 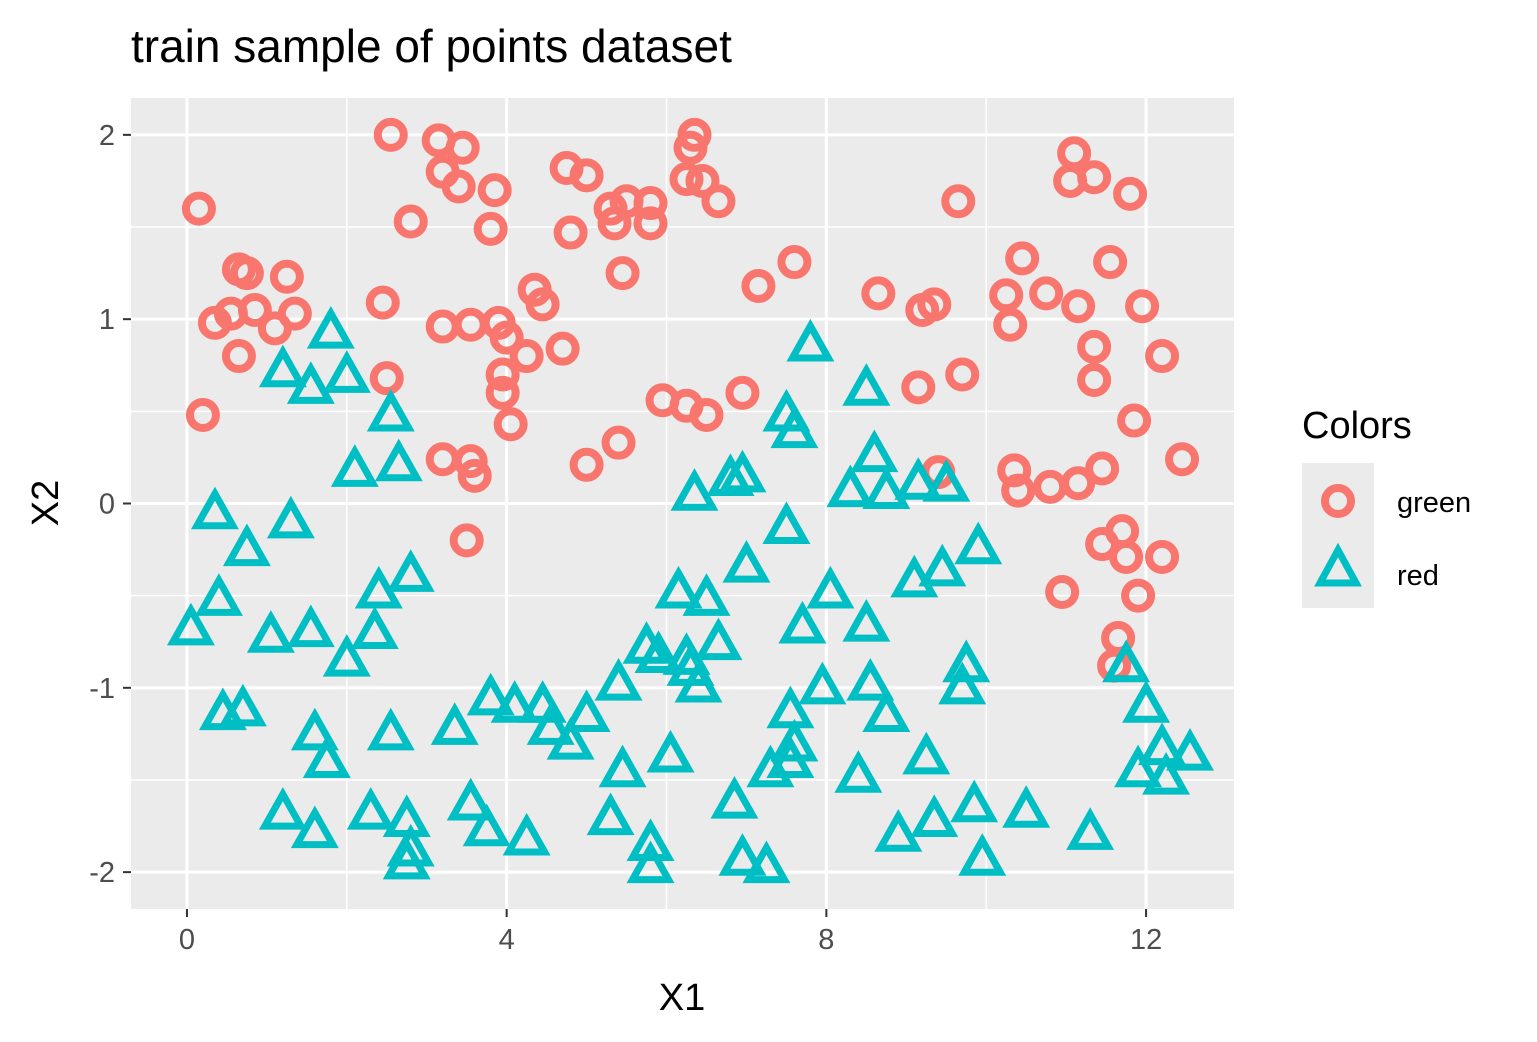 I want to click on x-tick-label: 8, so click(x=826, y=940).